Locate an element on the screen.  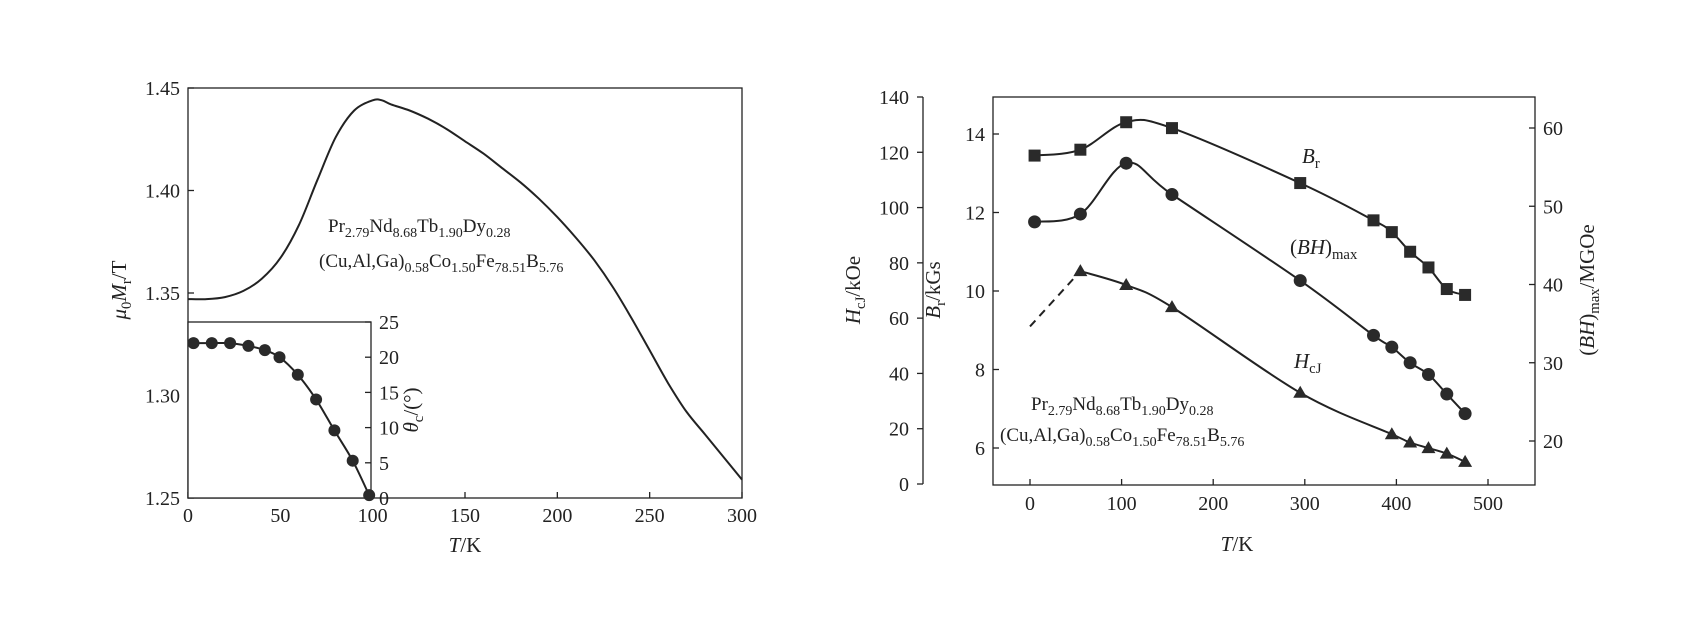
br-axis-label: Br/kGs is located at coordinates (935, 289).